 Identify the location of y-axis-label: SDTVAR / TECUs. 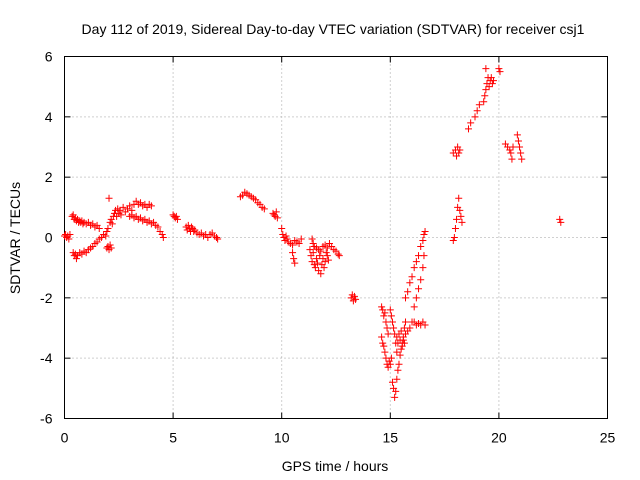
(15, 238).